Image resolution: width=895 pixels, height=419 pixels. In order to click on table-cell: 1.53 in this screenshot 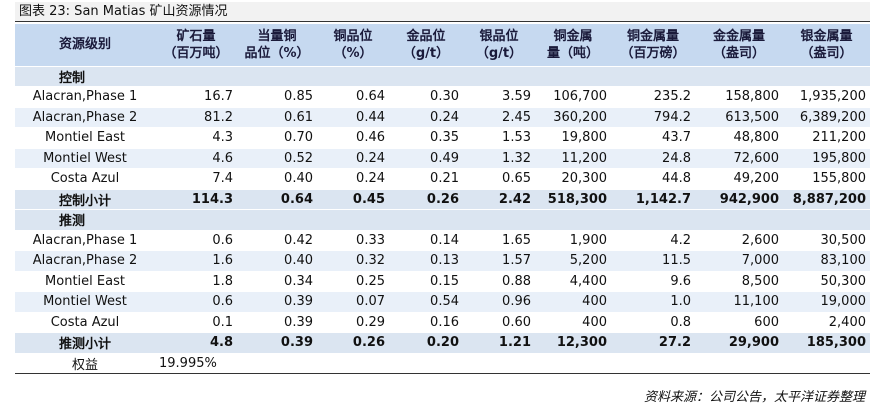, I will do `click(499, 138)`.